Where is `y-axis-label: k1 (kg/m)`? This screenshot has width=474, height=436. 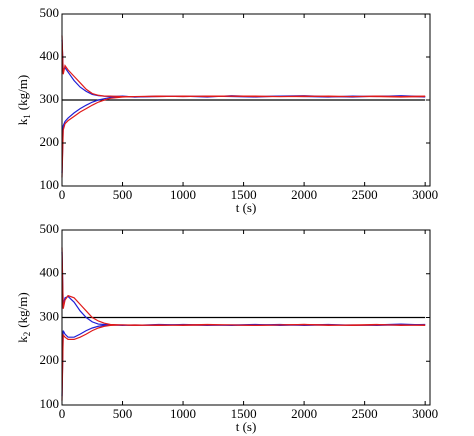
y-axis-label: k1 (kg/m) is located at coordinates (23, 100).